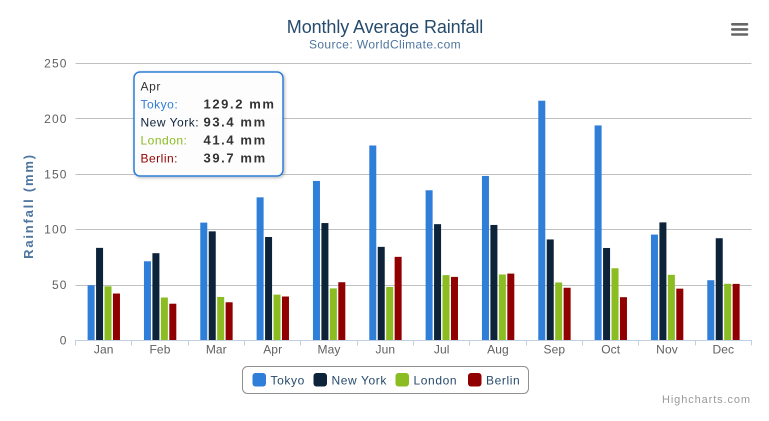 Image resolution: width=769 pixels, height=421 pixels. Describe the element at coordinates (235, 122) in the screenshot. I see `svg-text: 93.4 mm` at that location.